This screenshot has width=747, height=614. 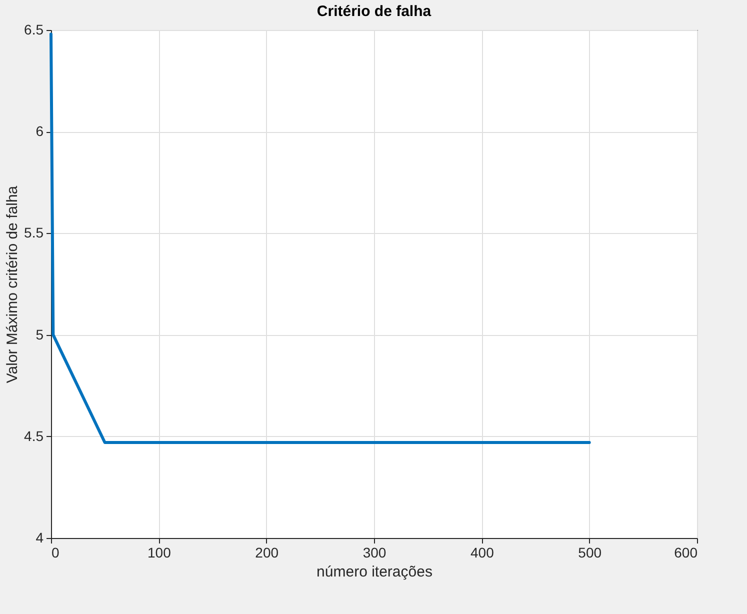 What do you see at coordinates (40, 538) in the screenshot?
I see `y-tick-label: 4` at bounding box center [40, 538].